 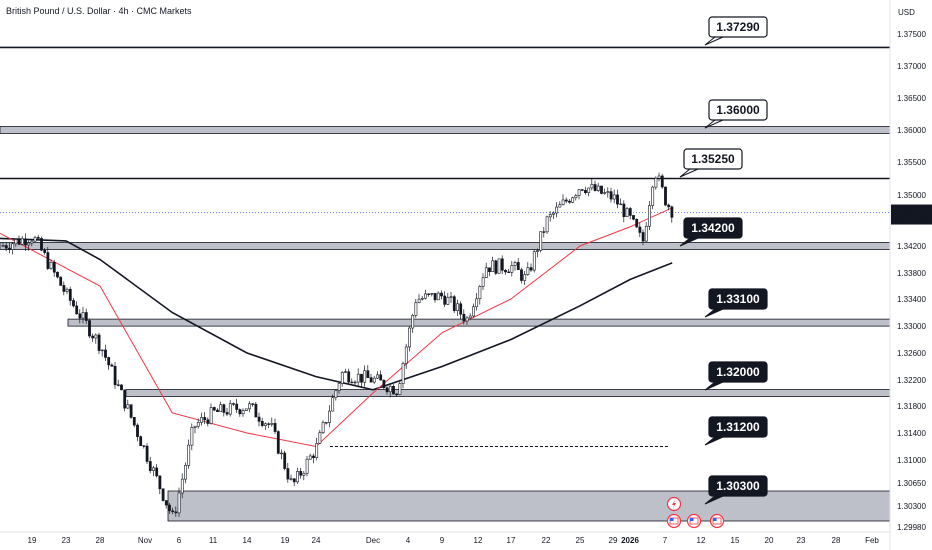 I want to click on level-badge-1: 1.36000, so click(x=736, y=114).